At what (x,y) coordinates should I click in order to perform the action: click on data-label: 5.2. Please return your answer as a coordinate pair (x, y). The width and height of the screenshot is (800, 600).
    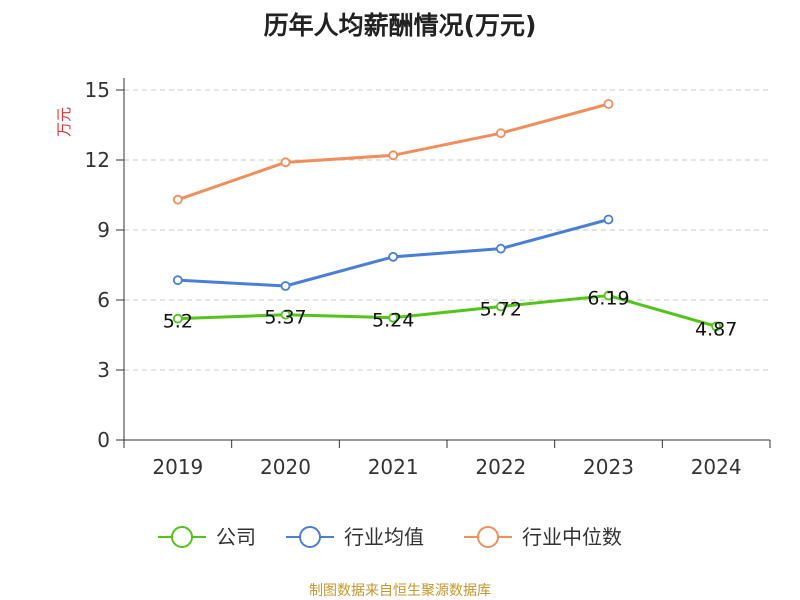
    Looking at the image, I should click on (178, 322).